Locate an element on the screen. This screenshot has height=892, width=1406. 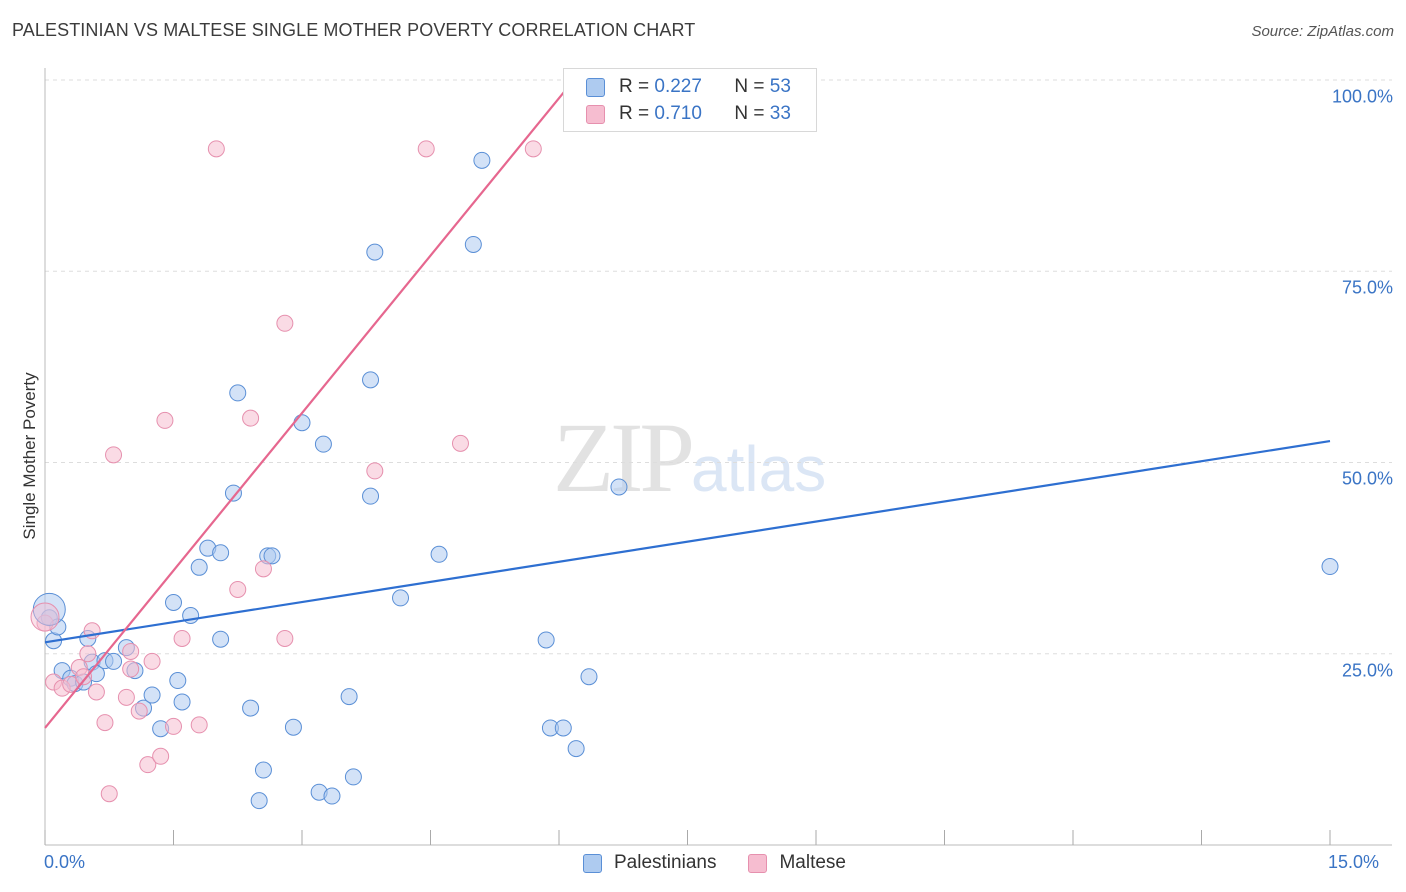
legend-item-palestinians: Palestinians is located at coordinates (649, 863).